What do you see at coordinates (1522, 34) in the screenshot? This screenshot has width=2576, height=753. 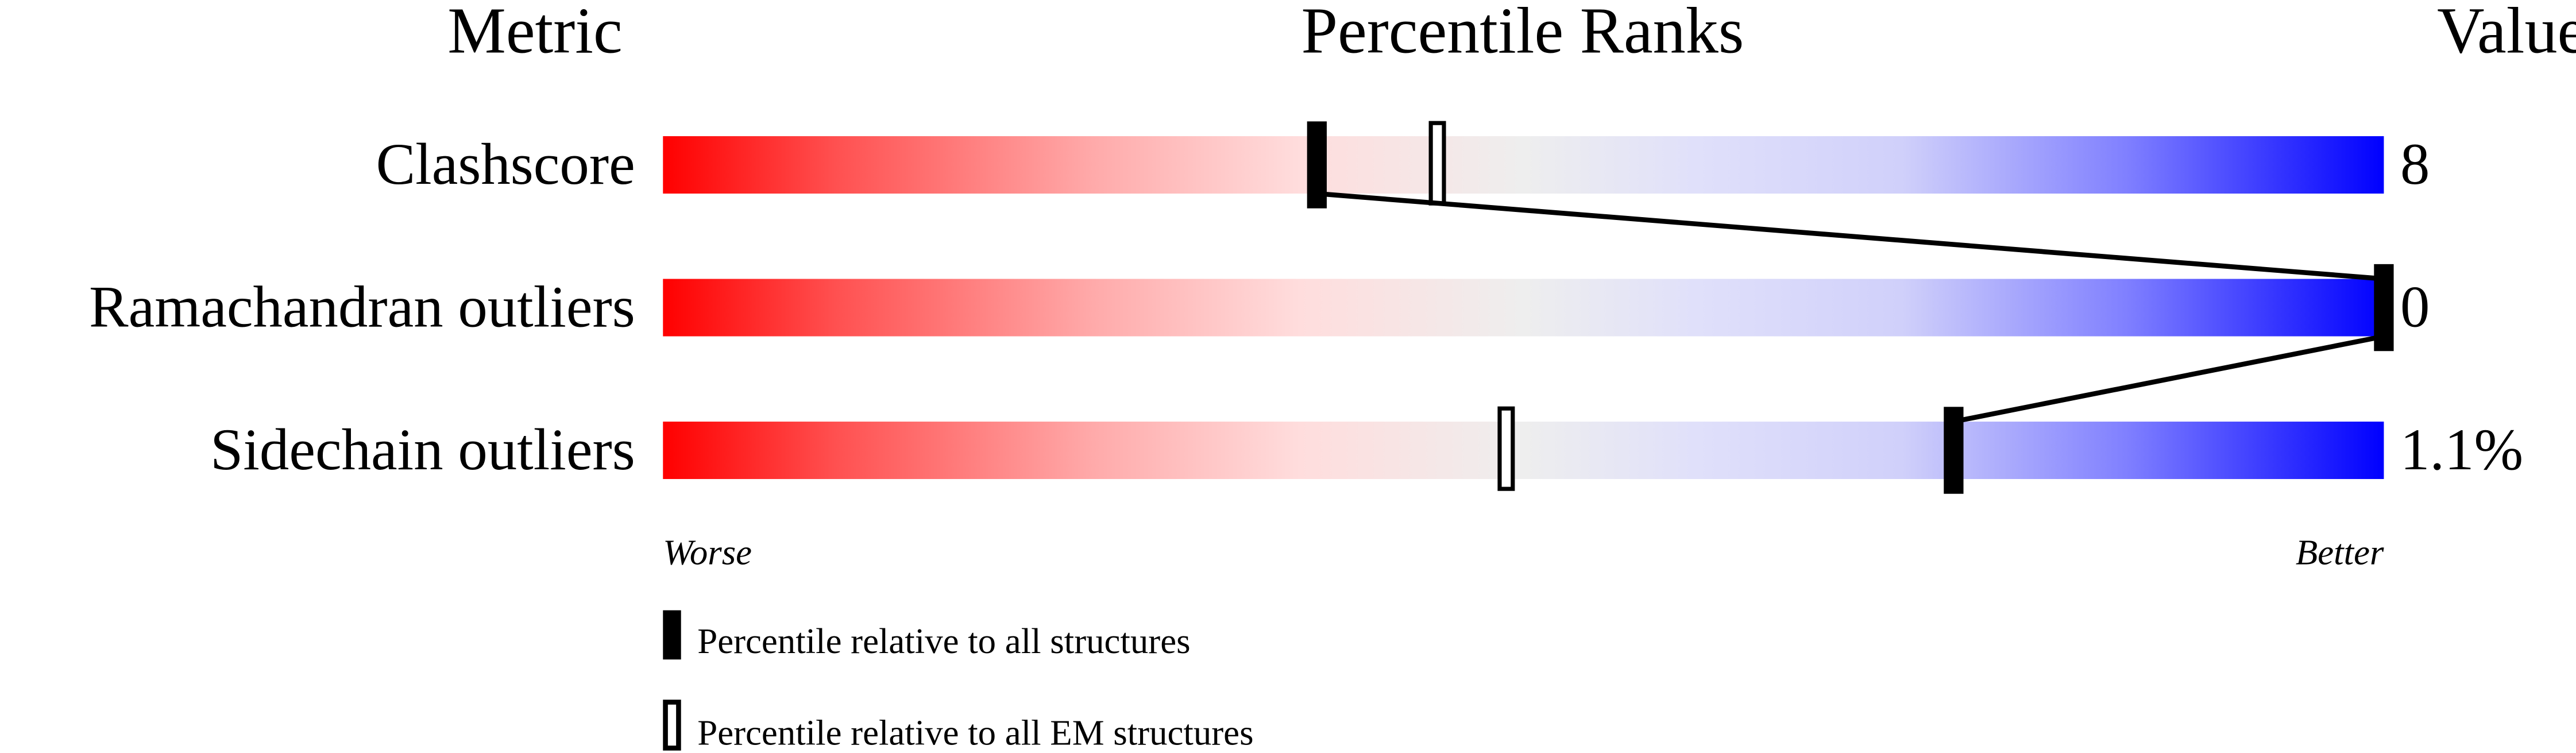 I see `header-percentile-ranks: Percentile Ranks` at bounding box center [1522, 34].